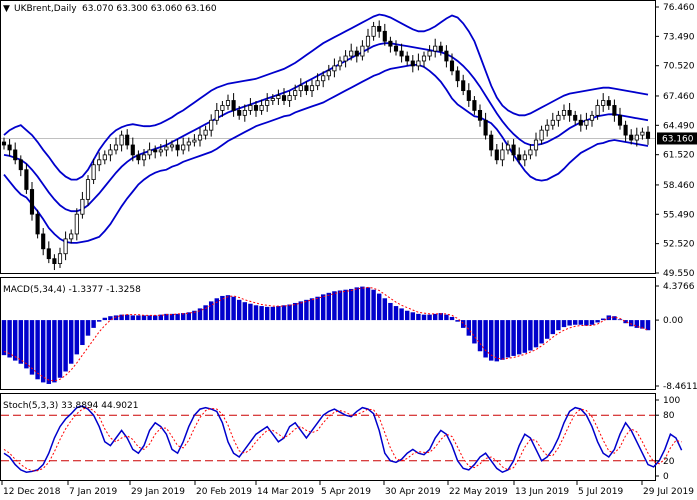 Image resolution: width=697 pixels, height=500 pixels. Describe the element at coordinates (679, 274) in the screenshot. I see `price-tick-label: 49.550` at that location.